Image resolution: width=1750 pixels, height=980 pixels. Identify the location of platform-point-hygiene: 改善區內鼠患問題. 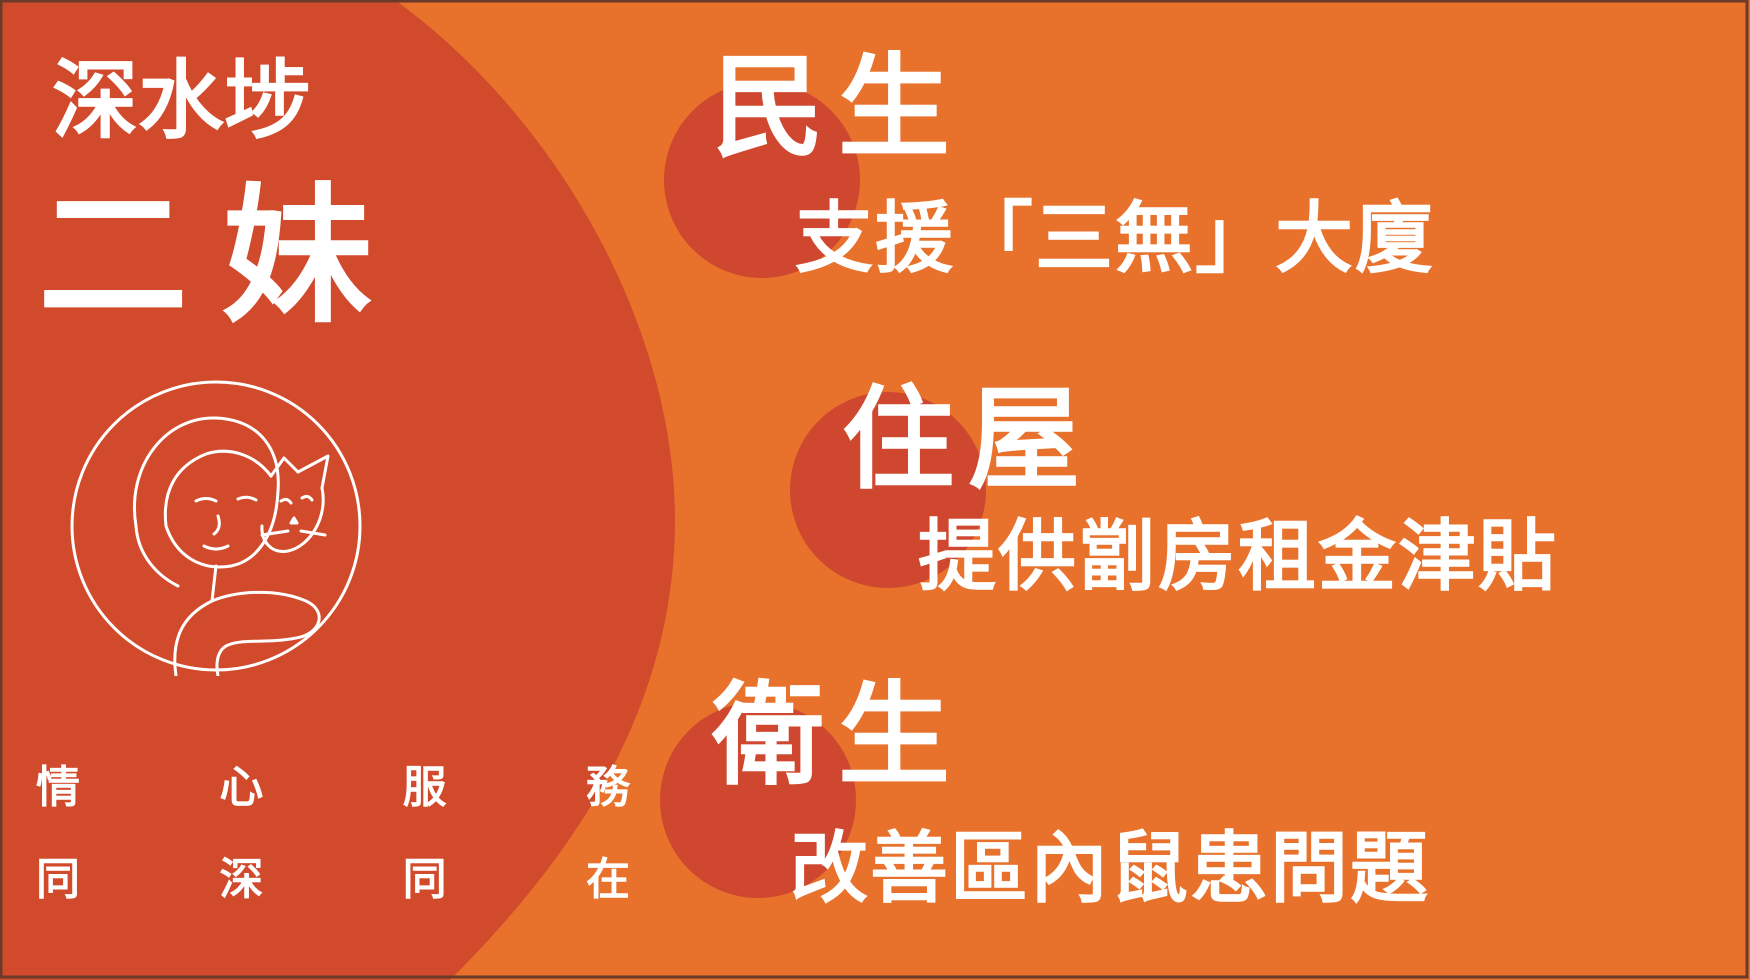
(1110, 869).